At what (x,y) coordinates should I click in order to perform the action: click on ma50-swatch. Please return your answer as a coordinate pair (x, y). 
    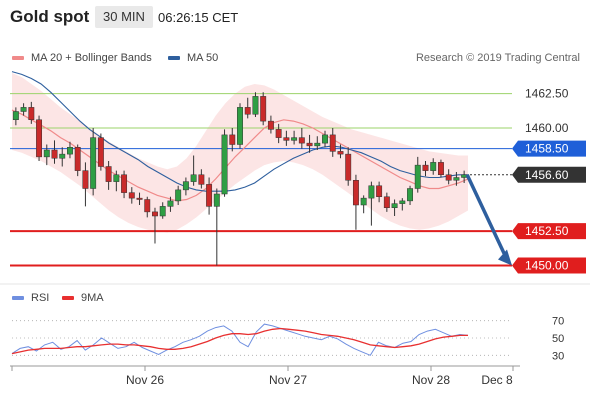
    Looking at the image, I should click on (174, 58).